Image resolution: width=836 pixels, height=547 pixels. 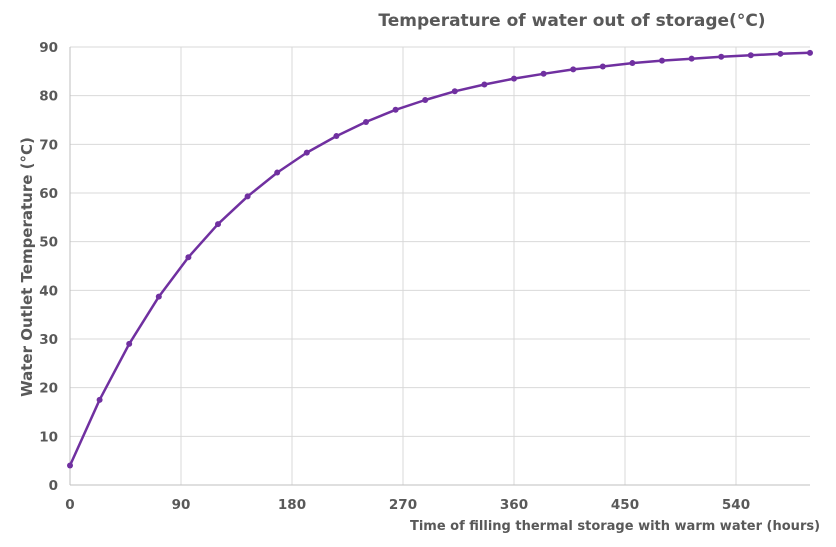 What do you see at coordinates (403, 505) in the screenshot?
I see `x-tick-label: 270` at bounding box center [403, 505].